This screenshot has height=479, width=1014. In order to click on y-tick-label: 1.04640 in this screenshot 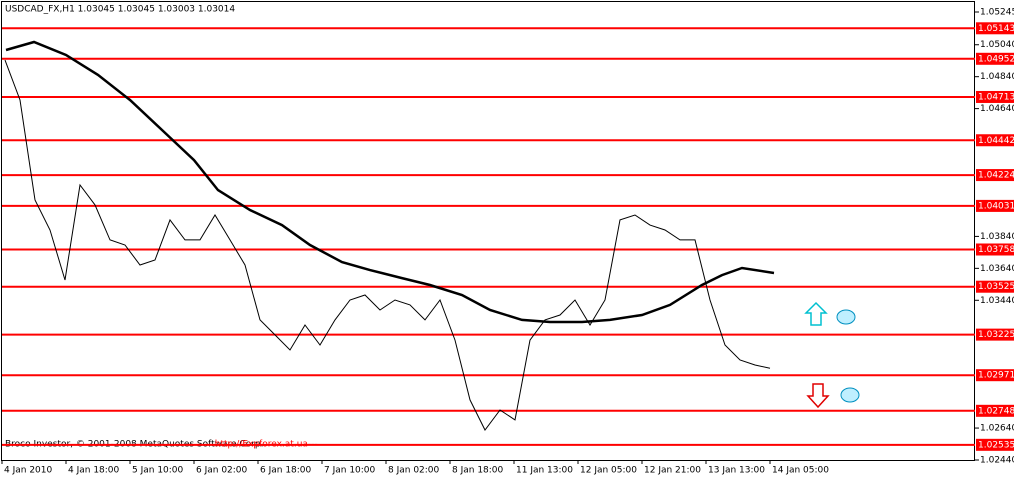, I will do `click(997, 109)`.